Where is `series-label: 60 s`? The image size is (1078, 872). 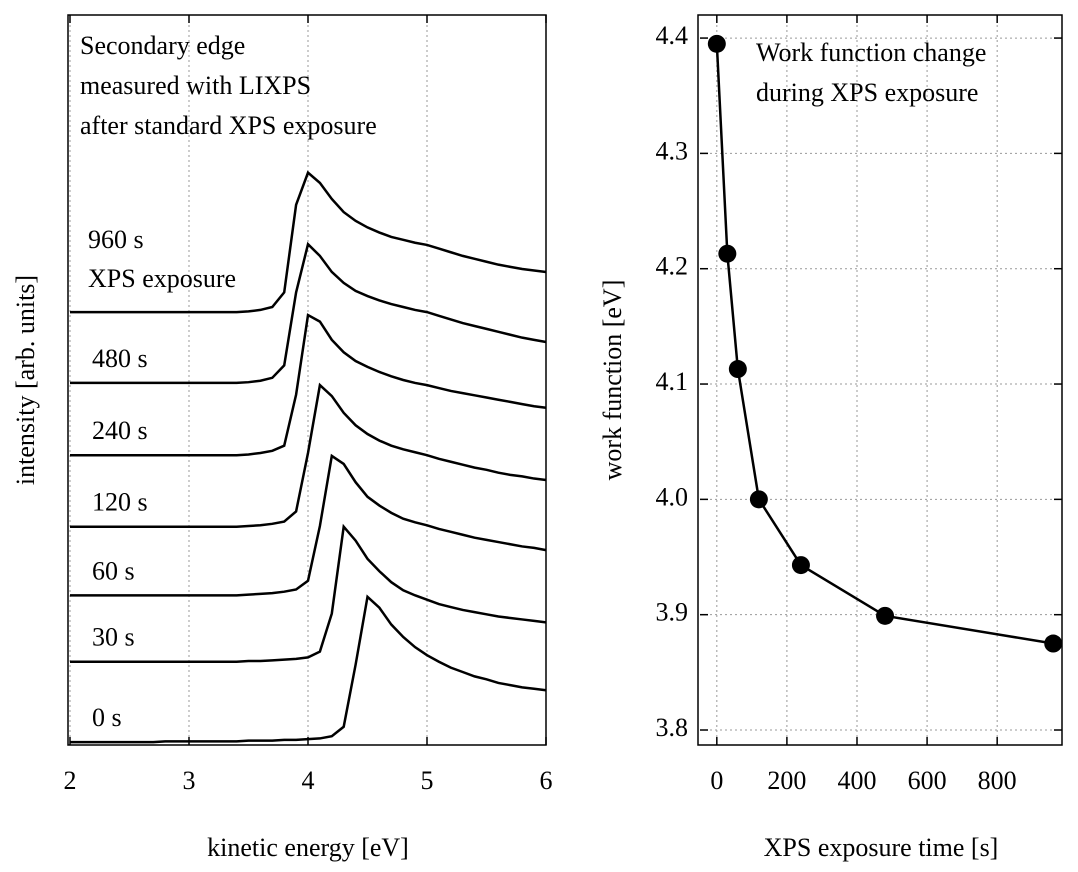 series-label: 60 s is located at coordinates (113, 570).